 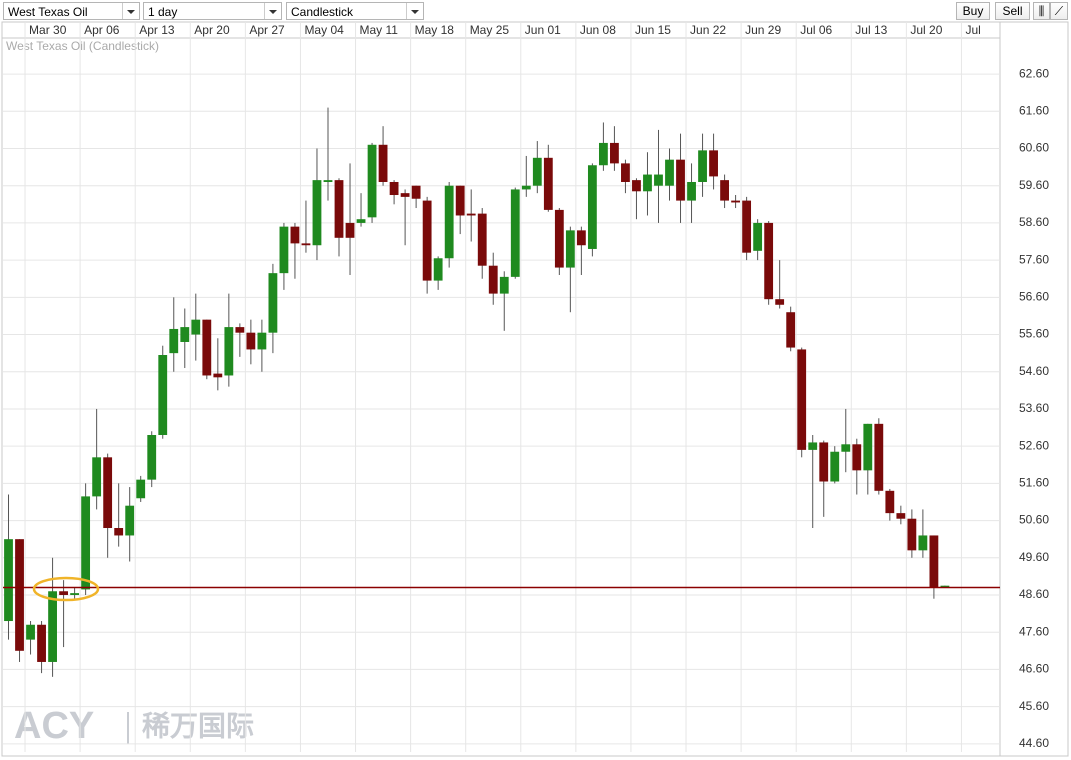 I want to click on interval-select: 1 day, so click(x=212, y=11).